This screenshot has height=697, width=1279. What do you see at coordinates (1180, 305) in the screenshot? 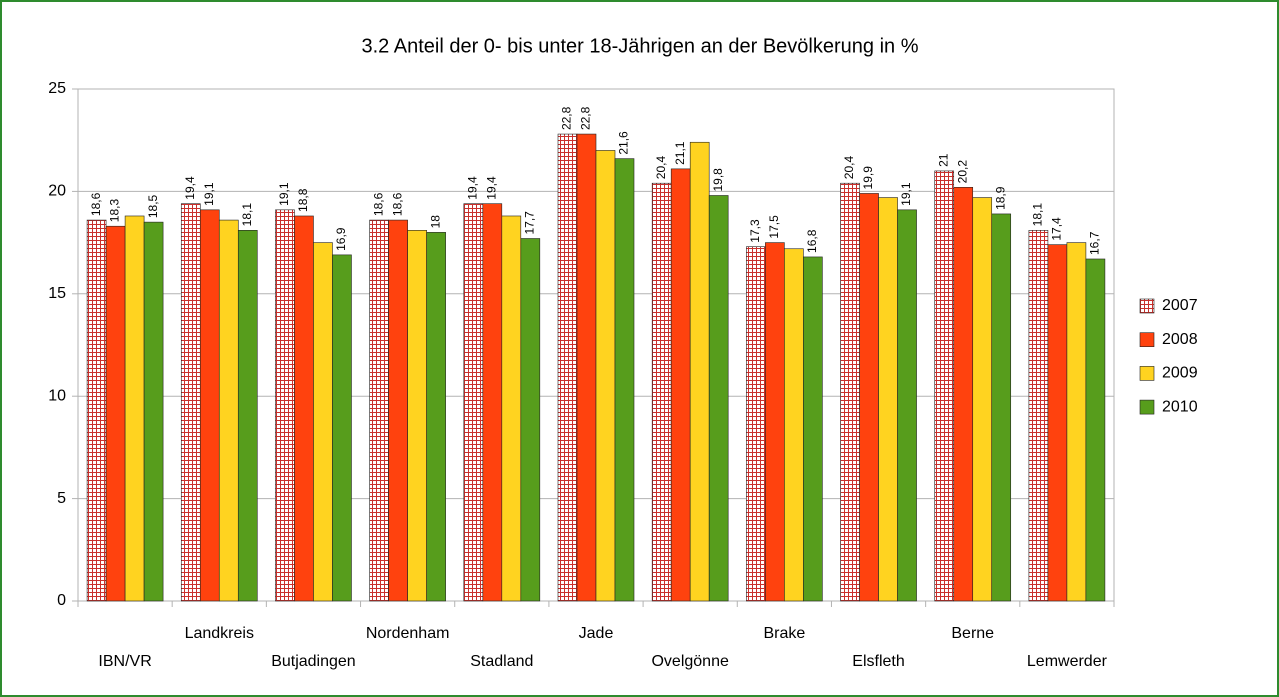
I see `legend-label: 2007` at bounding box center [1180, 305].